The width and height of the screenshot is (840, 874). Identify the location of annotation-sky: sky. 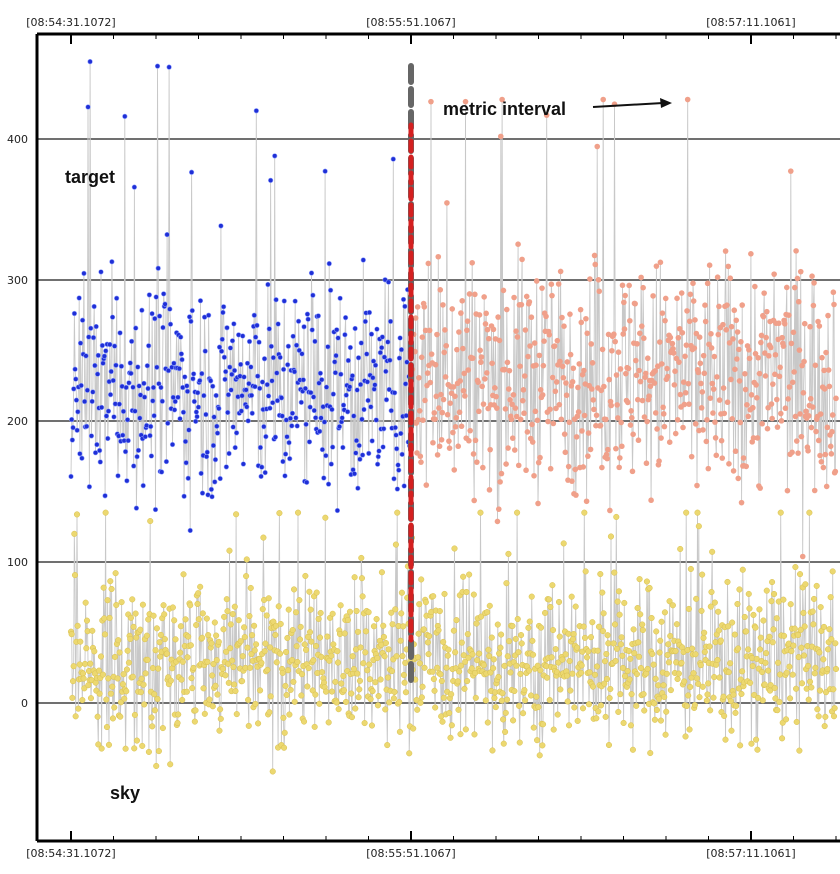
(125, 793).